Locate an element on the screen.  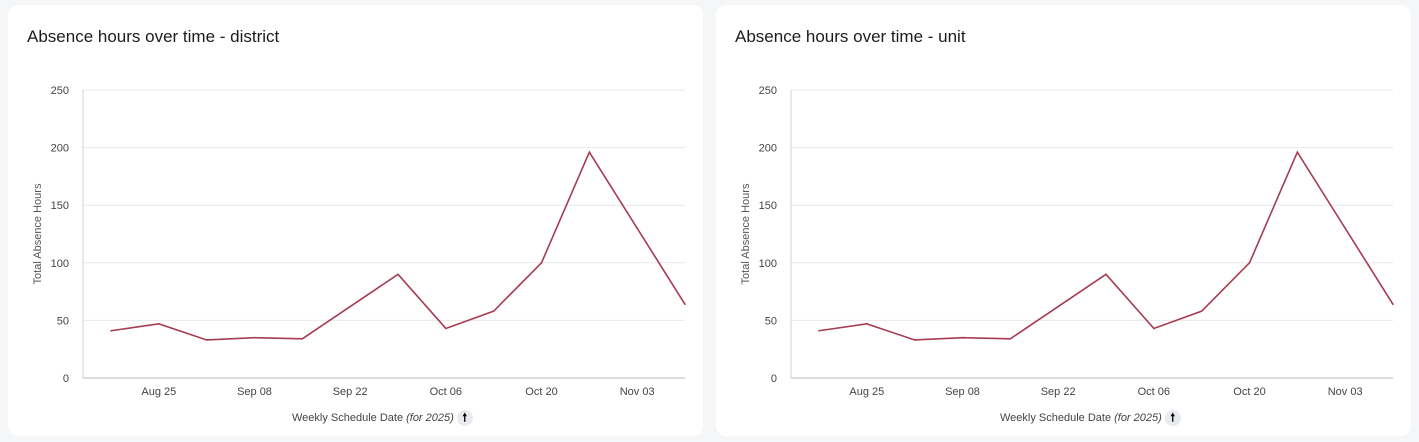
chart-title: Absence hours over time - district is located at coordinates (153, 36).